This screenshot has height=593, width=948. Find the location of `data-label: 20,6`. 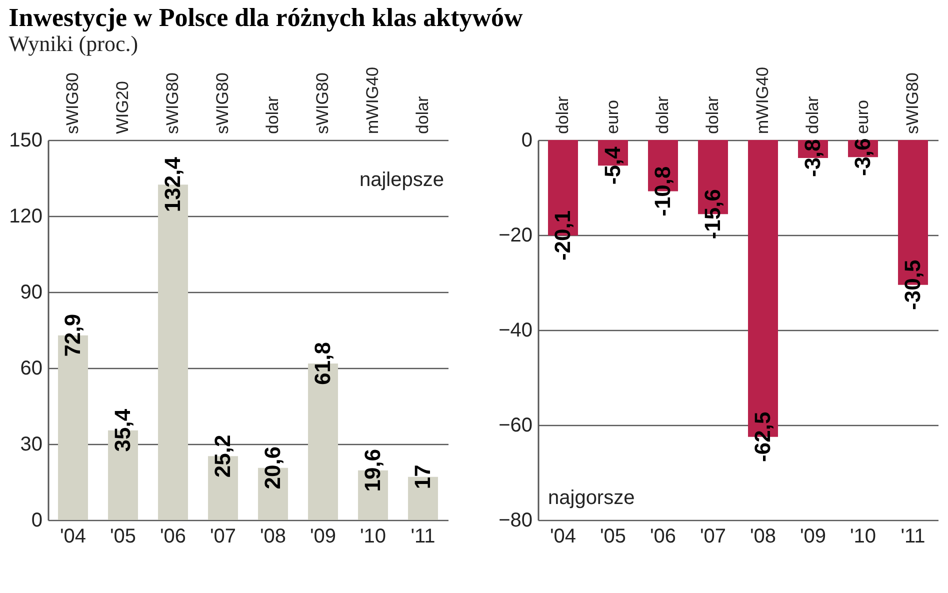

data-label: 20,6 is located at coordinates (272, 468).